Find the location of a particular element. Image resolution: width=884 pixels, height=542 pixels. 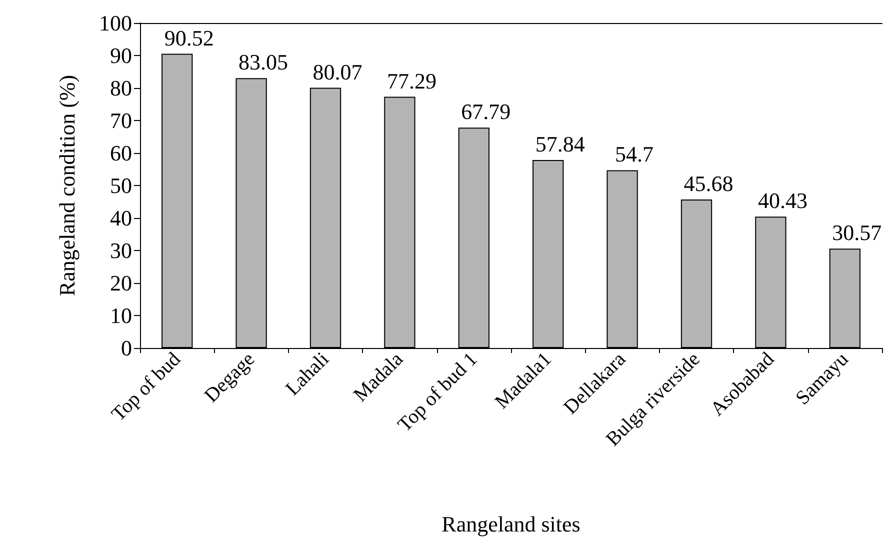

data-label: 83.05 is located at coordinates (263, 62).